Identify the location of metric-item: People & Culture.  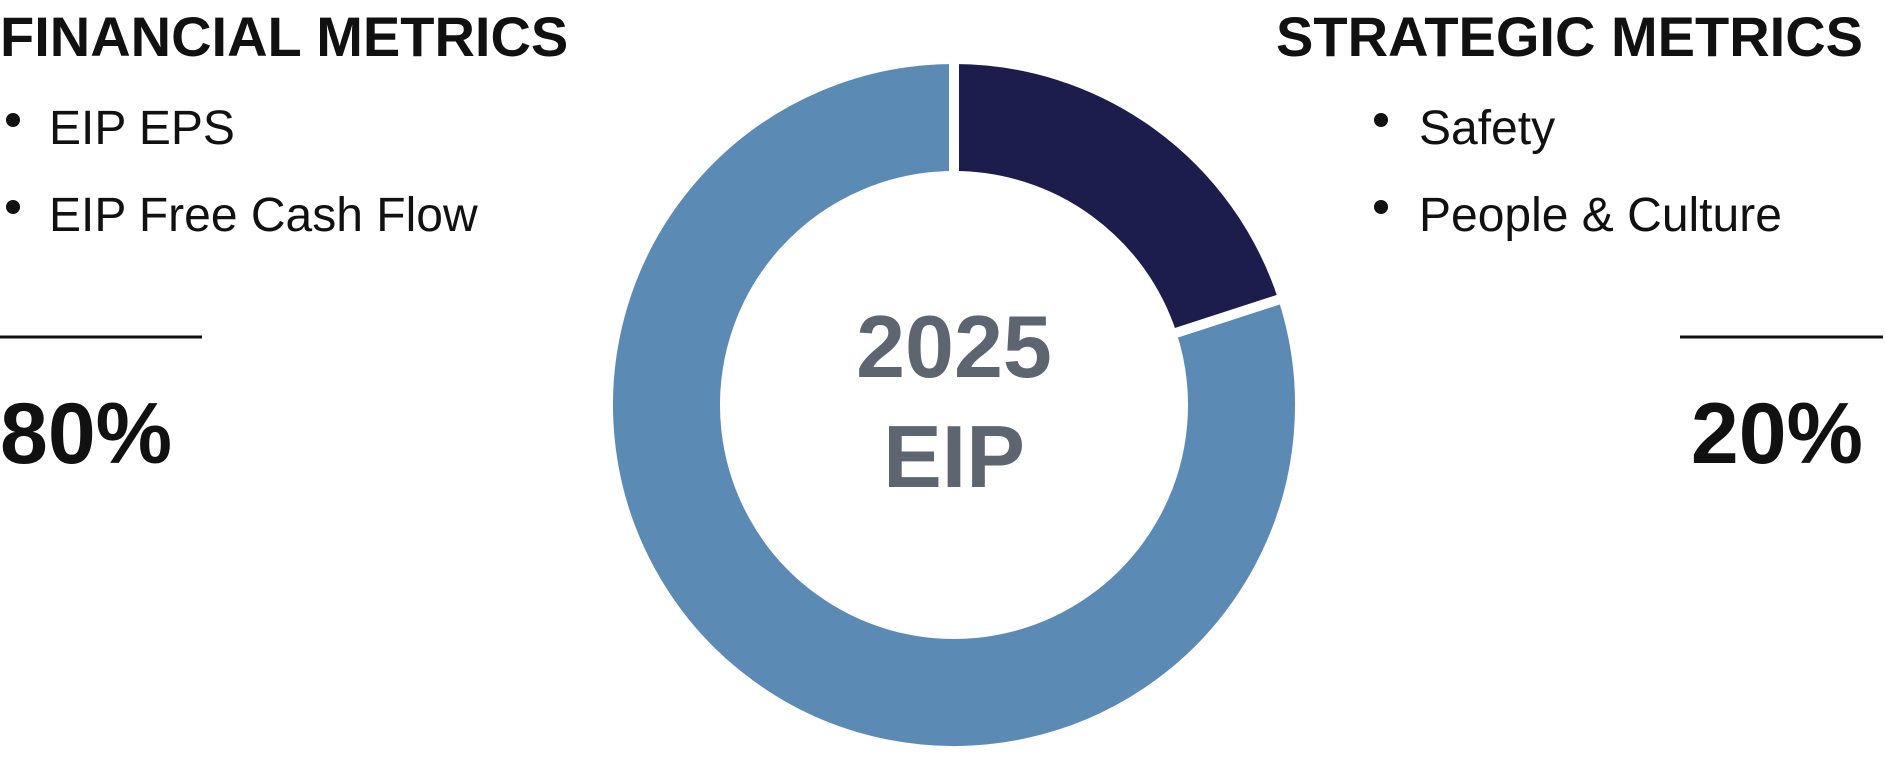
(1600, 215).